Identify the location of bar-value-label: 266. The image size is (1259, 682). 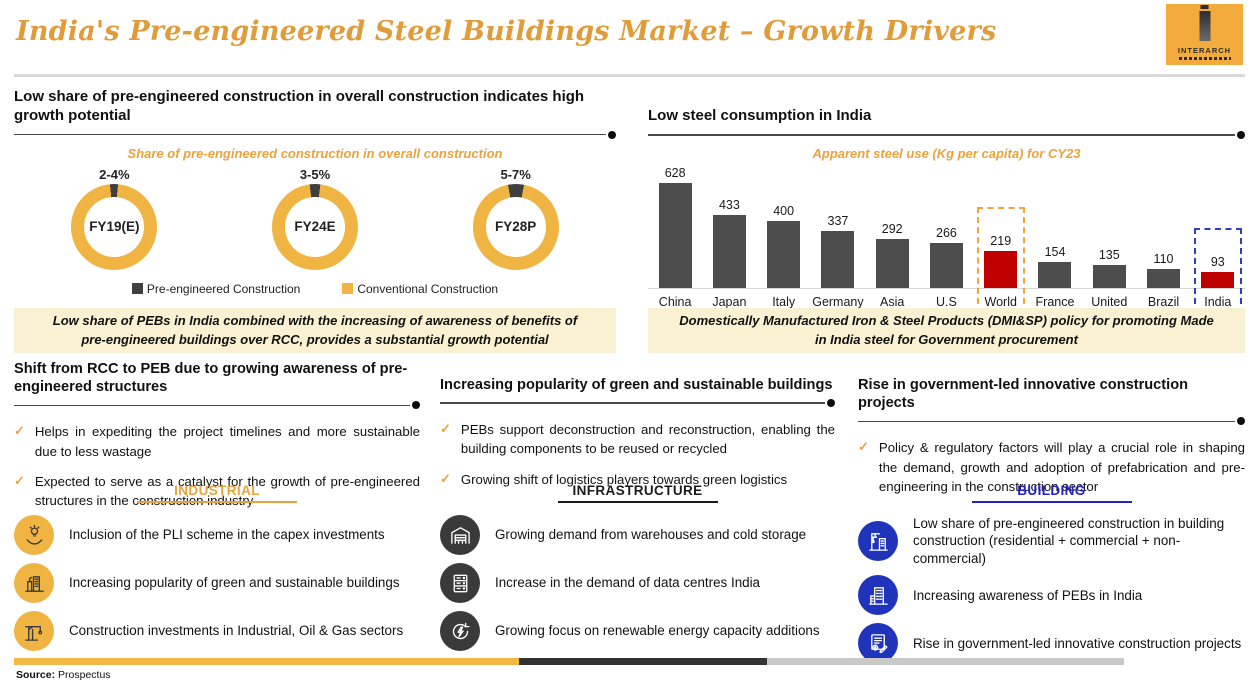
(946, 233).